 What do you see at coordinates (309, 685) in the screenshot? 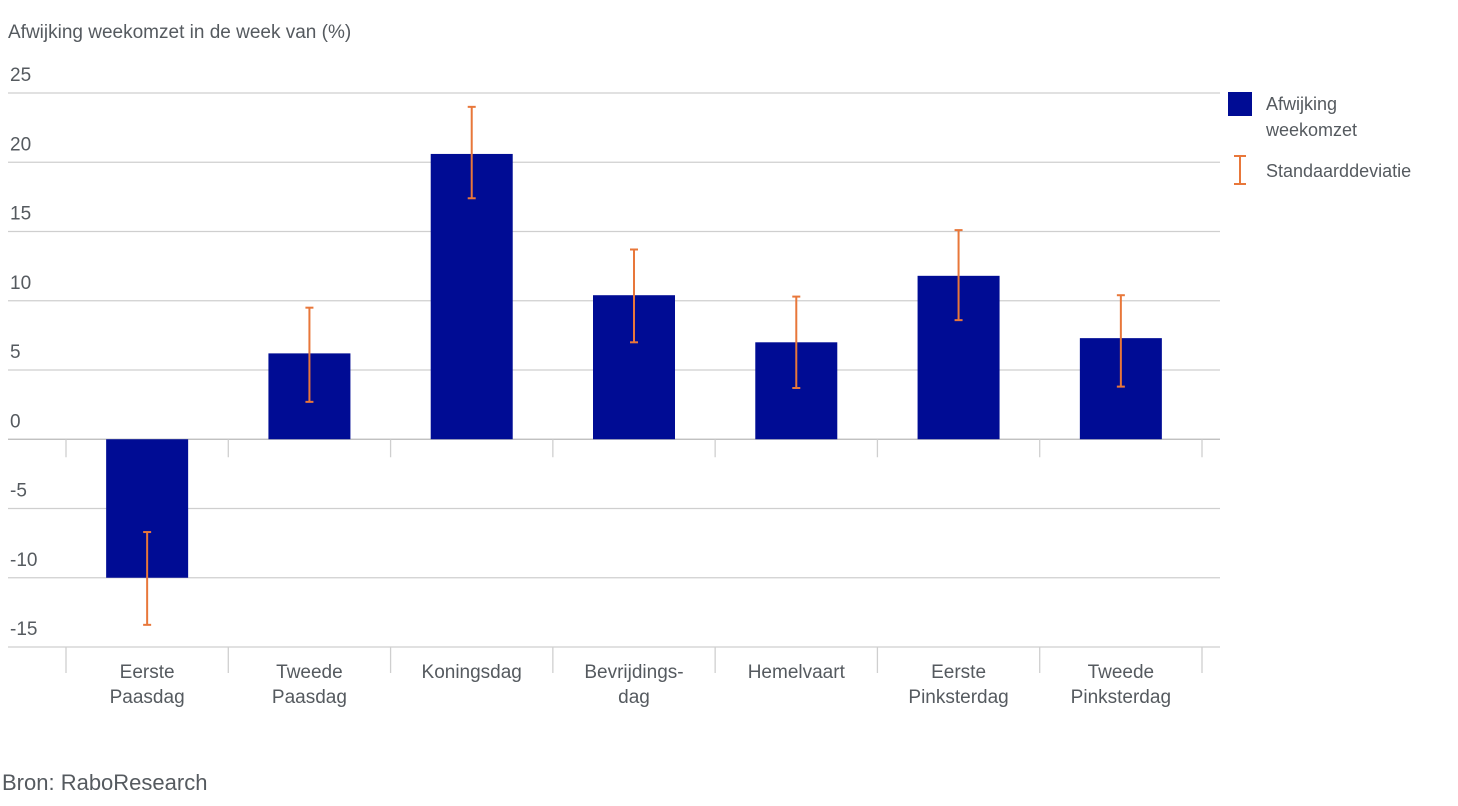
I see `x-tick-label: Tweede Paasdag` at bounding box center [309, 685].